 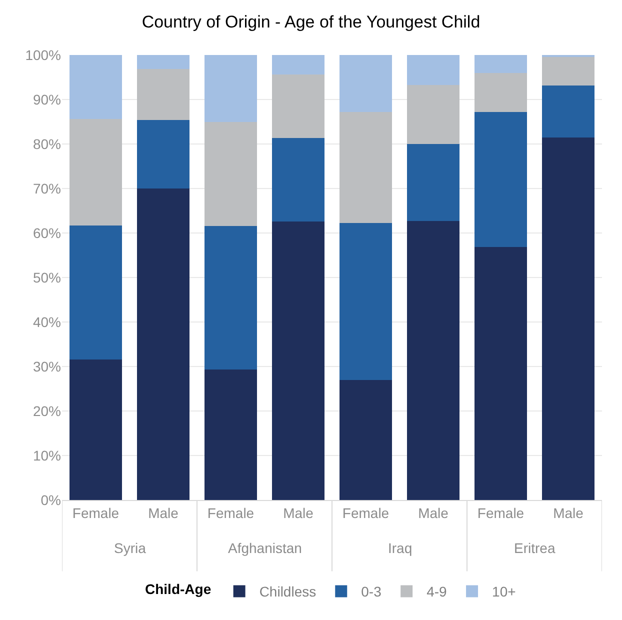 What do you see at coordinates (178, 588) in the screenshot?
I see `legend-title: Child-Age` at bounding box center [178, 588].